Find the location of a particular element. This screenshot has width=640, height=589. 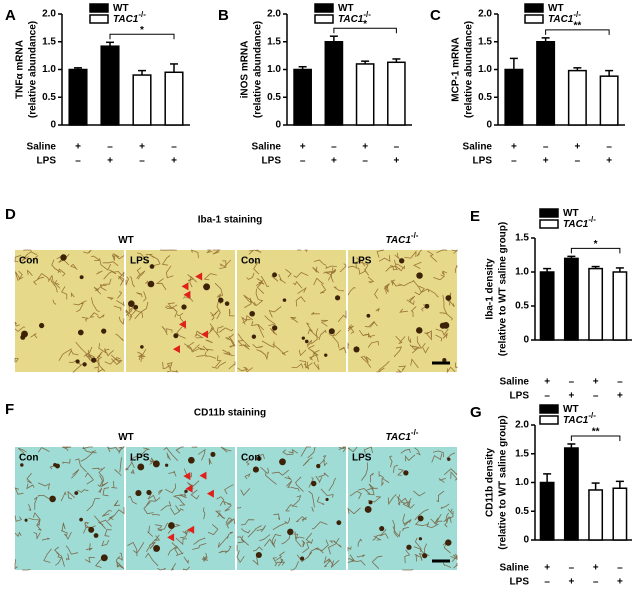

y-axis-label: (relative abundance) is located at coordinates (258, 69).